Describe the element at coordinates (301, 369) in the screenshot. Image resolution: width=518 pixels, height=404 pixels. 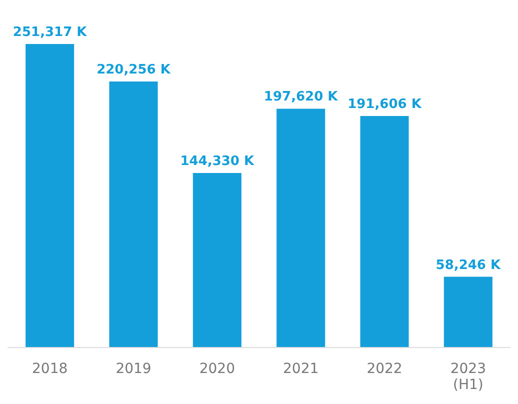
I see `x-tick-label: 2021` at that location.